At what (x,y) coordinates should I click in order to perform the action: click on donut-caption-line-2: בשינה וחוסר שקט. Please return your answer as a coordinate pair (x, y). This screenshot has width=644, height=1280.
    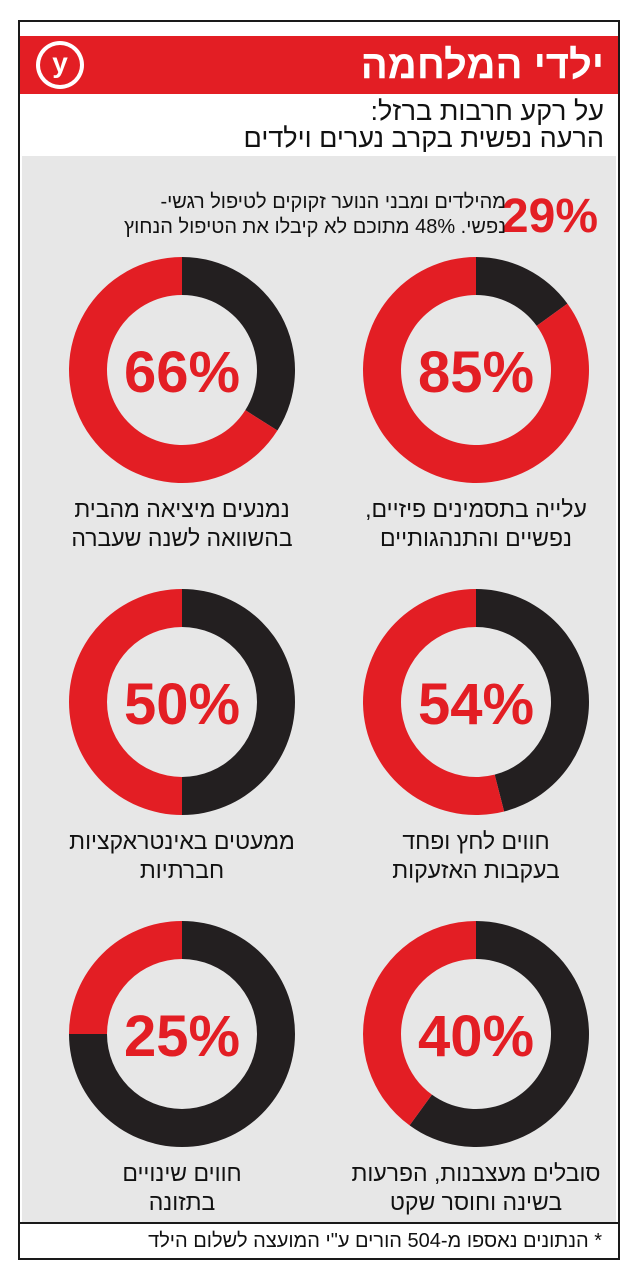
    Looking at the image, I should click on (476, 1202).